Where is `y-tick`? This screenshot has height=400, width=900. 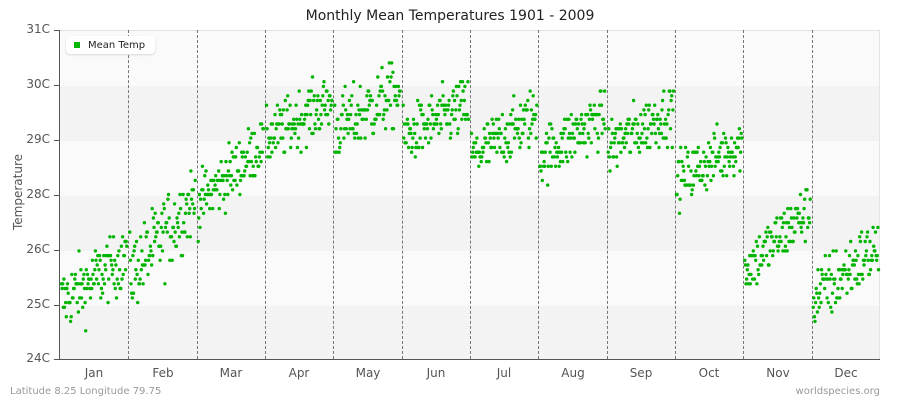
y-tick is located at coordinates (56, 85).